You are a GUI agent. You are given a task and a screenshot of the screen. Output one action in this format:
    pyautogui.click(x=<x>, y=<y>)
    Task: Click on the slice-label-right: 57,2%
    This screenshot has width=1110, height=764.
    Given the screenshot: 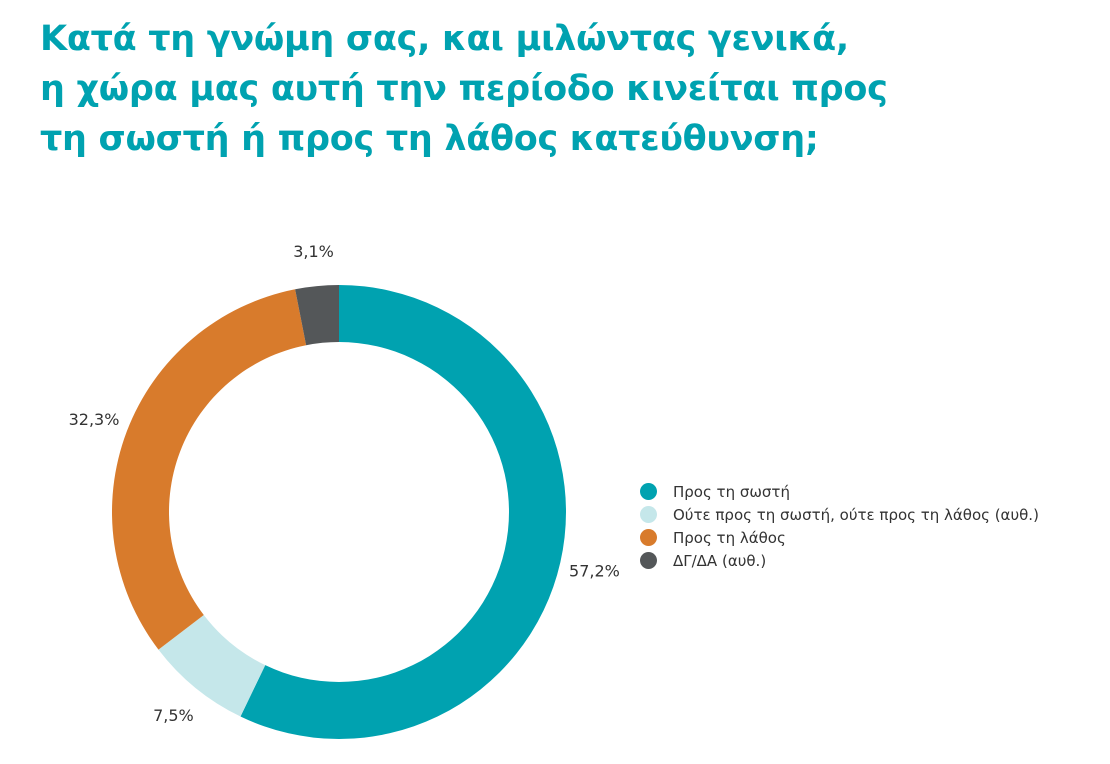 What is the action you would take?
    pyautogui.click(x=594, y=570)
    